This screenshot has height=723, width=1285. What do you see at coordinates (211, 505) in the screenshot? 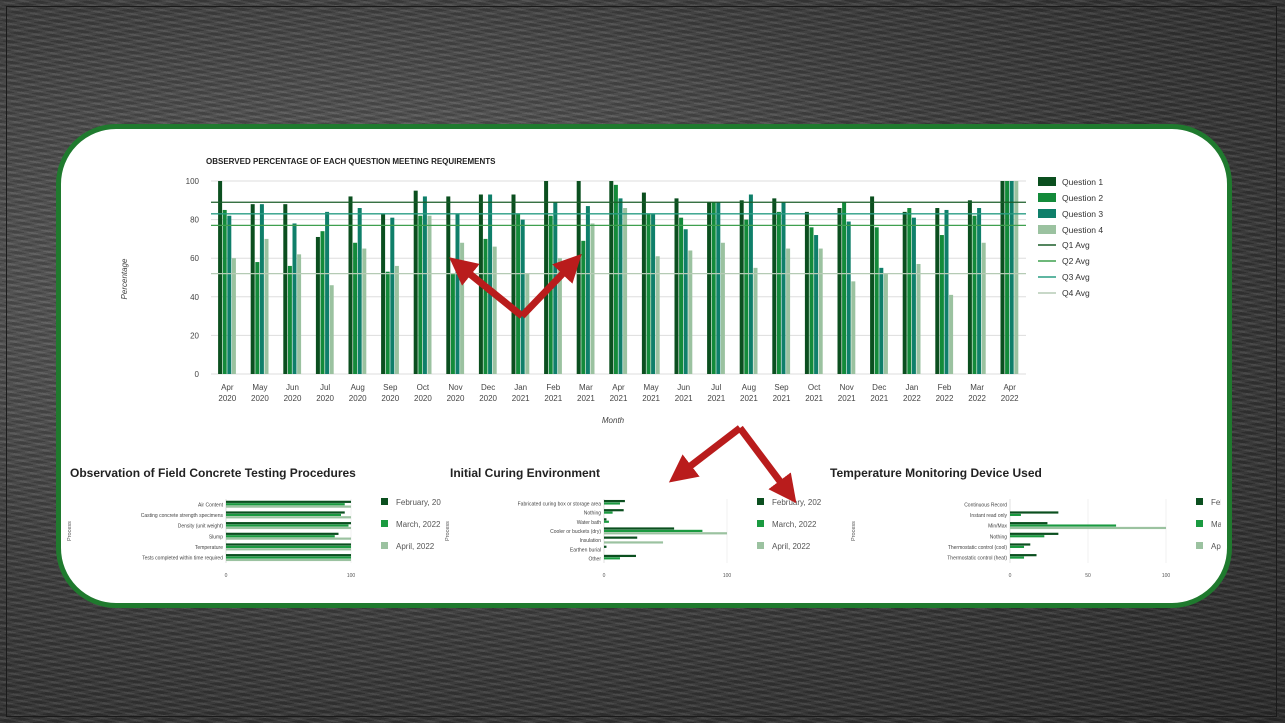
I see `category-label: Air Content` at bounding box center [211, 505].